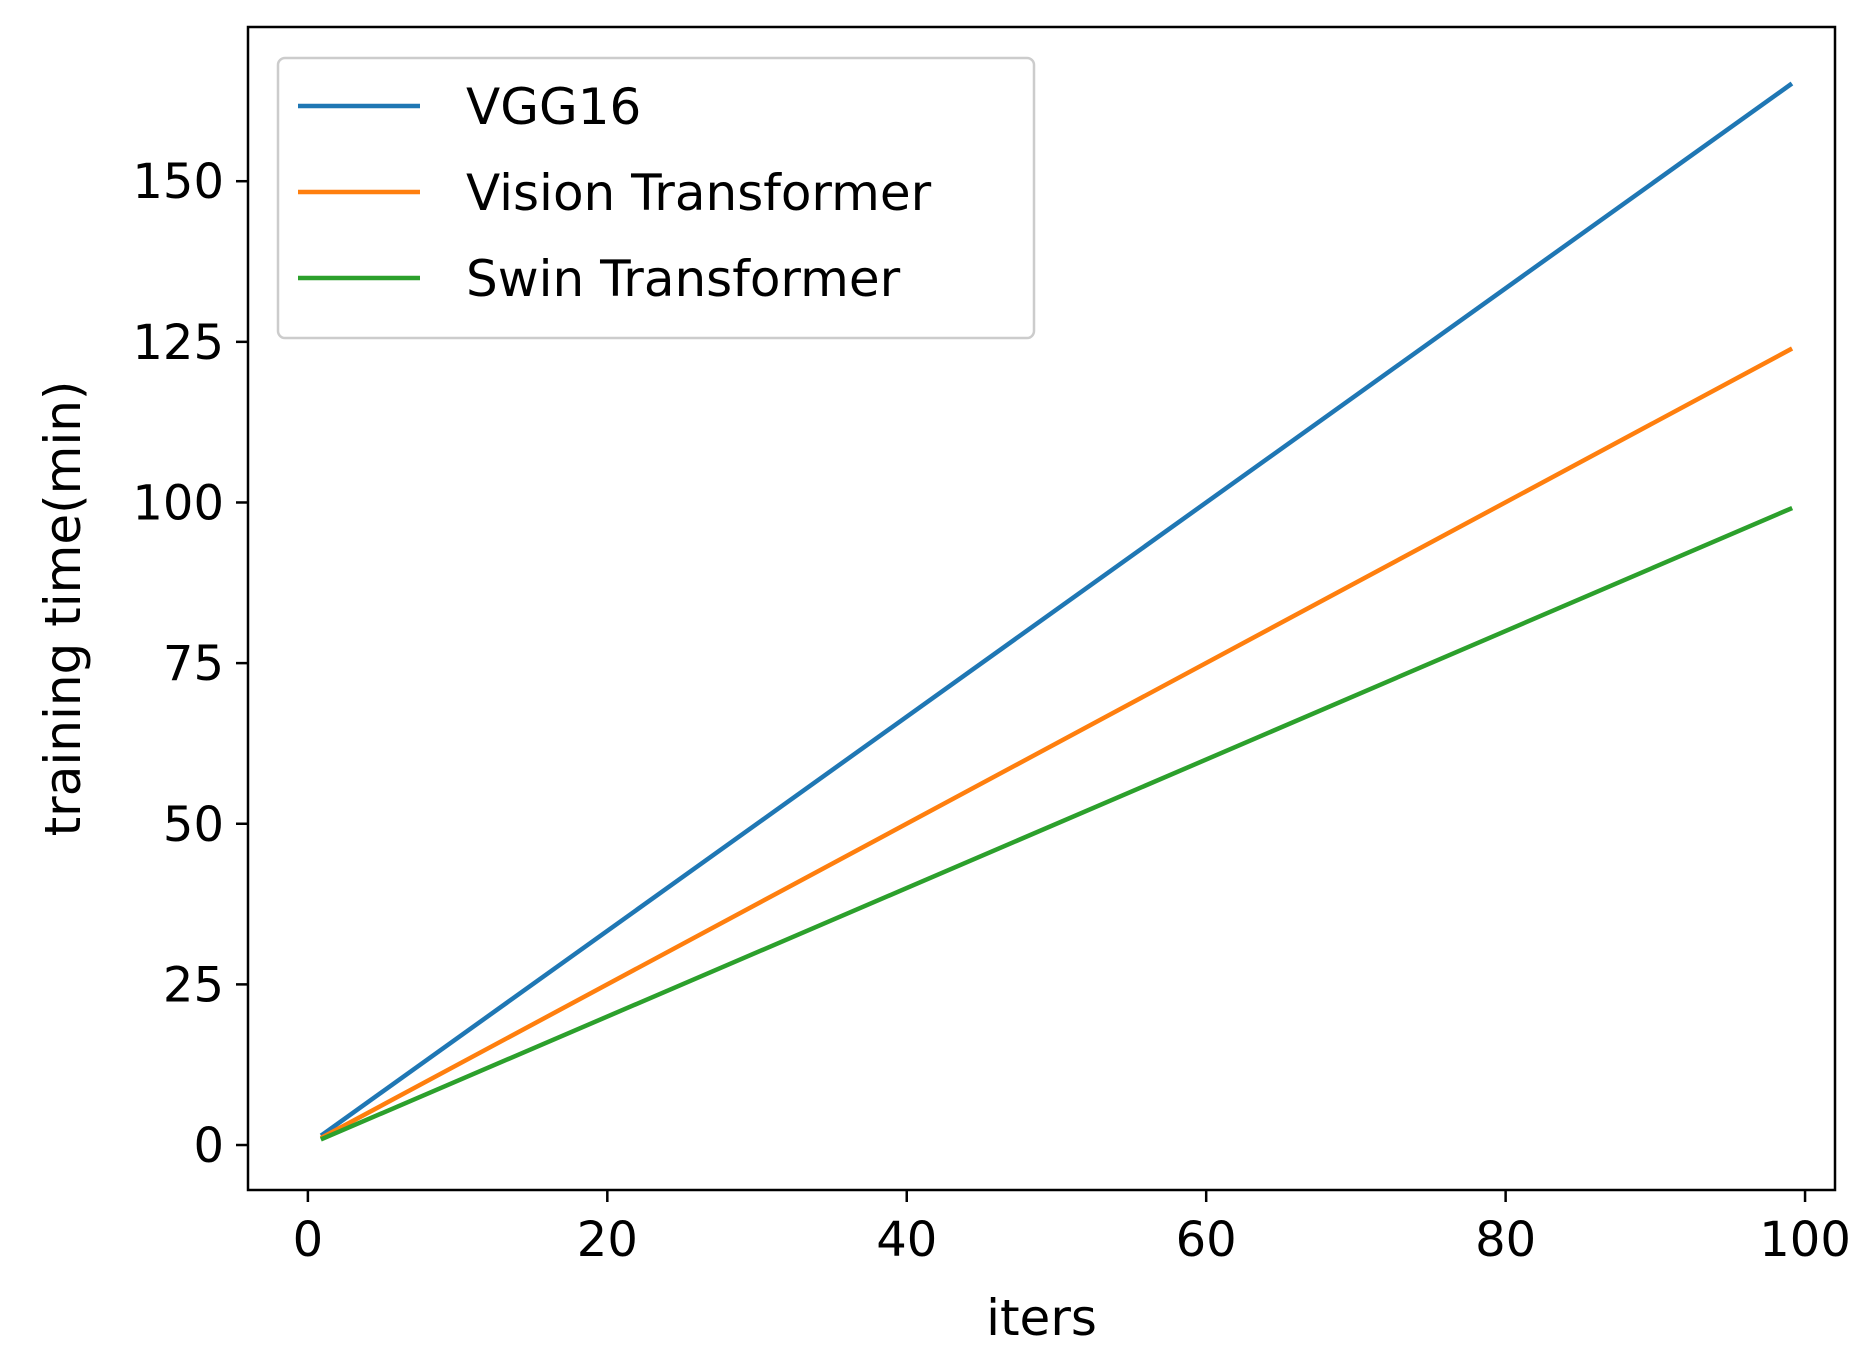 This screenshot has width=1863, height=1355. What do you see at coordinates (1072, 1229) in the screenshot?
I see `x-axis-ticks: 0 20 40 60 80 100` at bounding box center [1072, 1229].